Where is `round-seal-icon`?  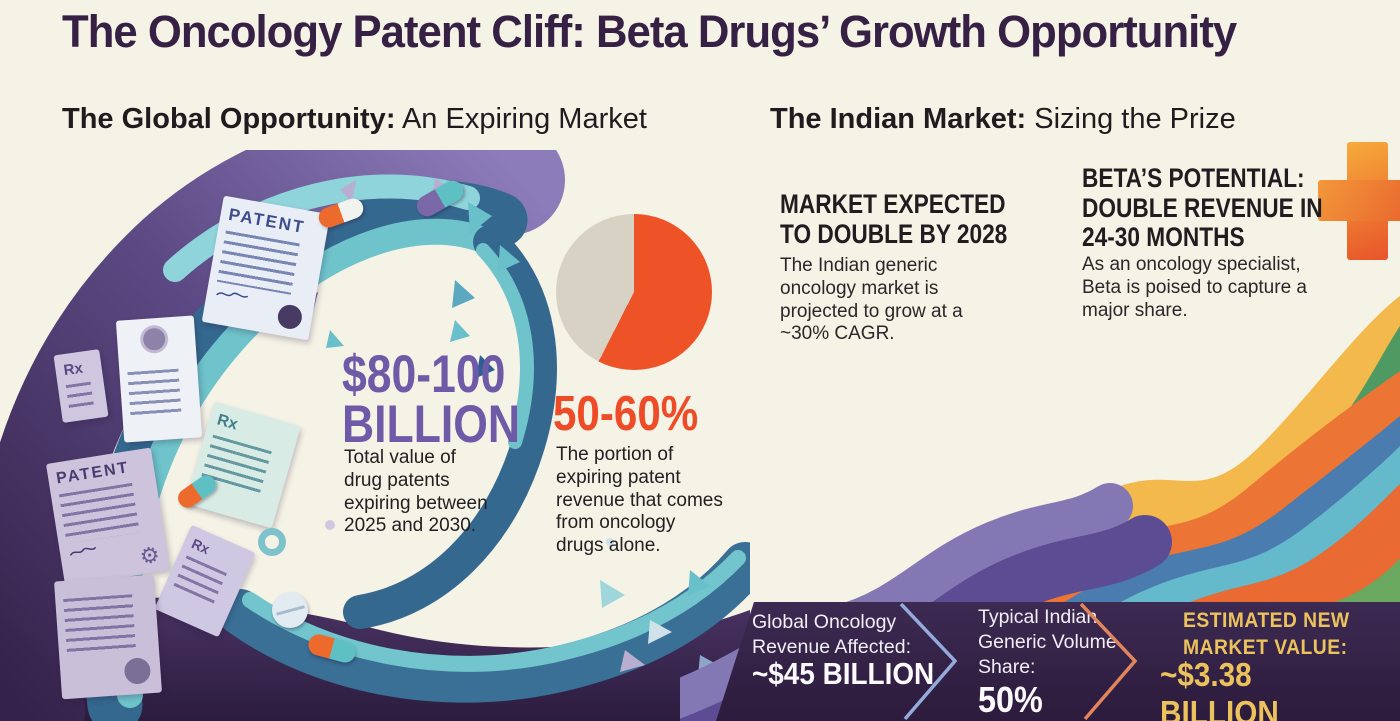 round-seal-icon is located at coordinates (137, 671).